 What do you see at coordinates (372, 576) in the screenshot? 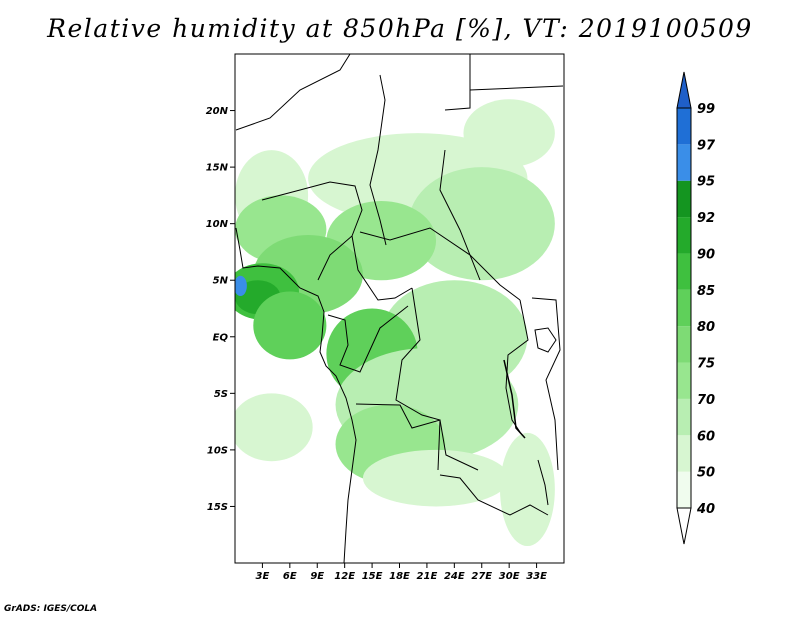
I see `lon-tick-label: 15E` at bounding box center [372, 576].